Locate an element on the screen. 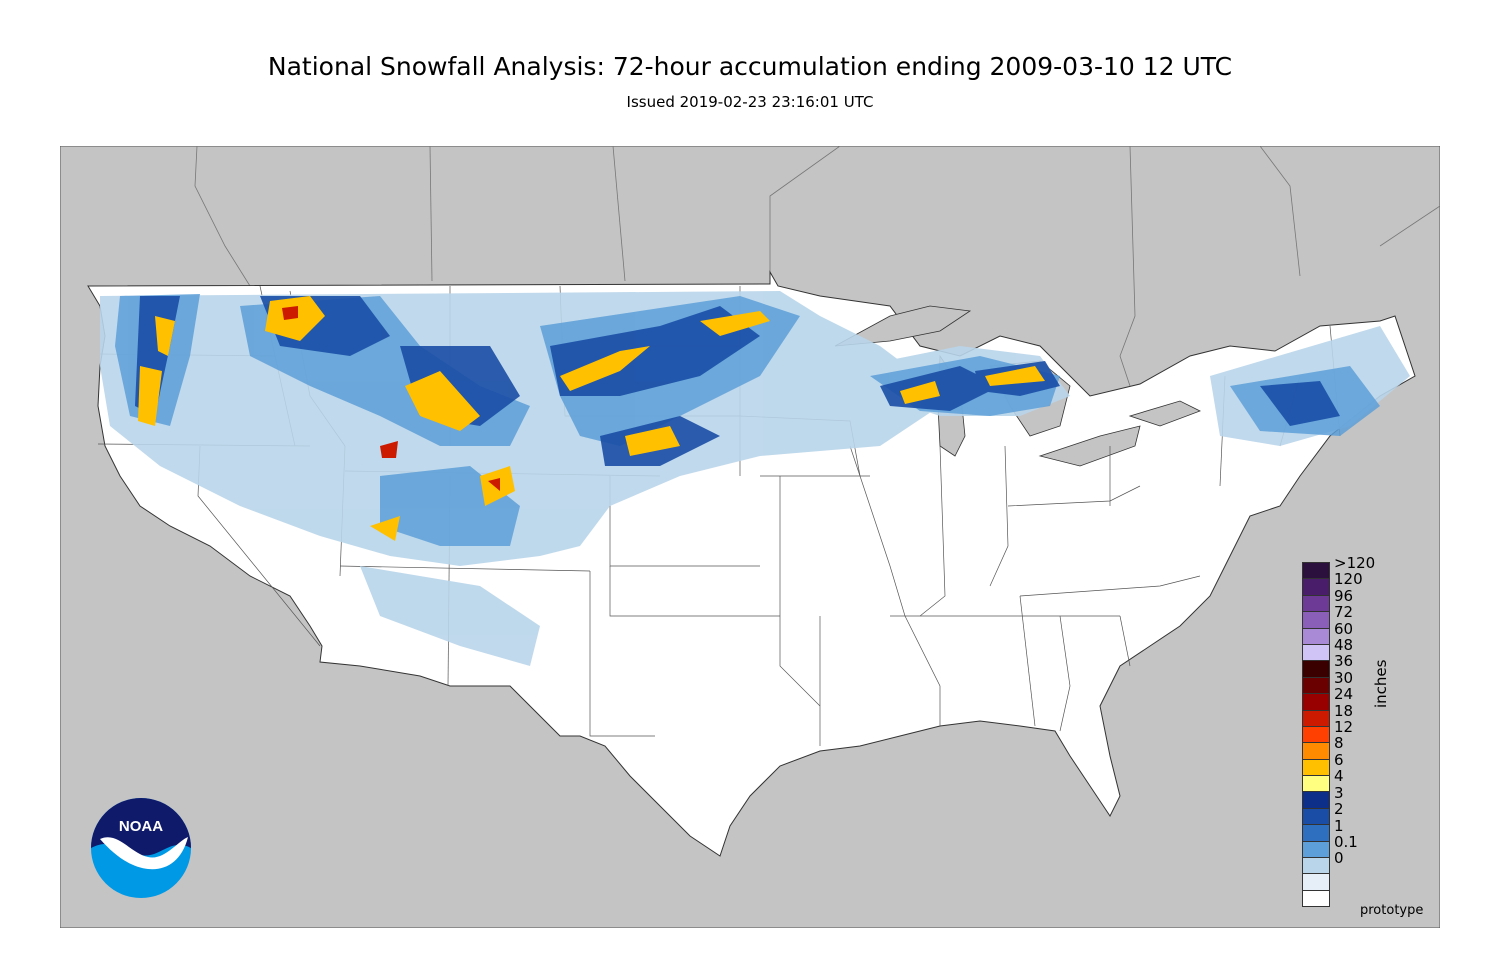 The width and height of the screenshot is (1500, 978). legend-tick: 3 is located at coordinates (1339, 792).